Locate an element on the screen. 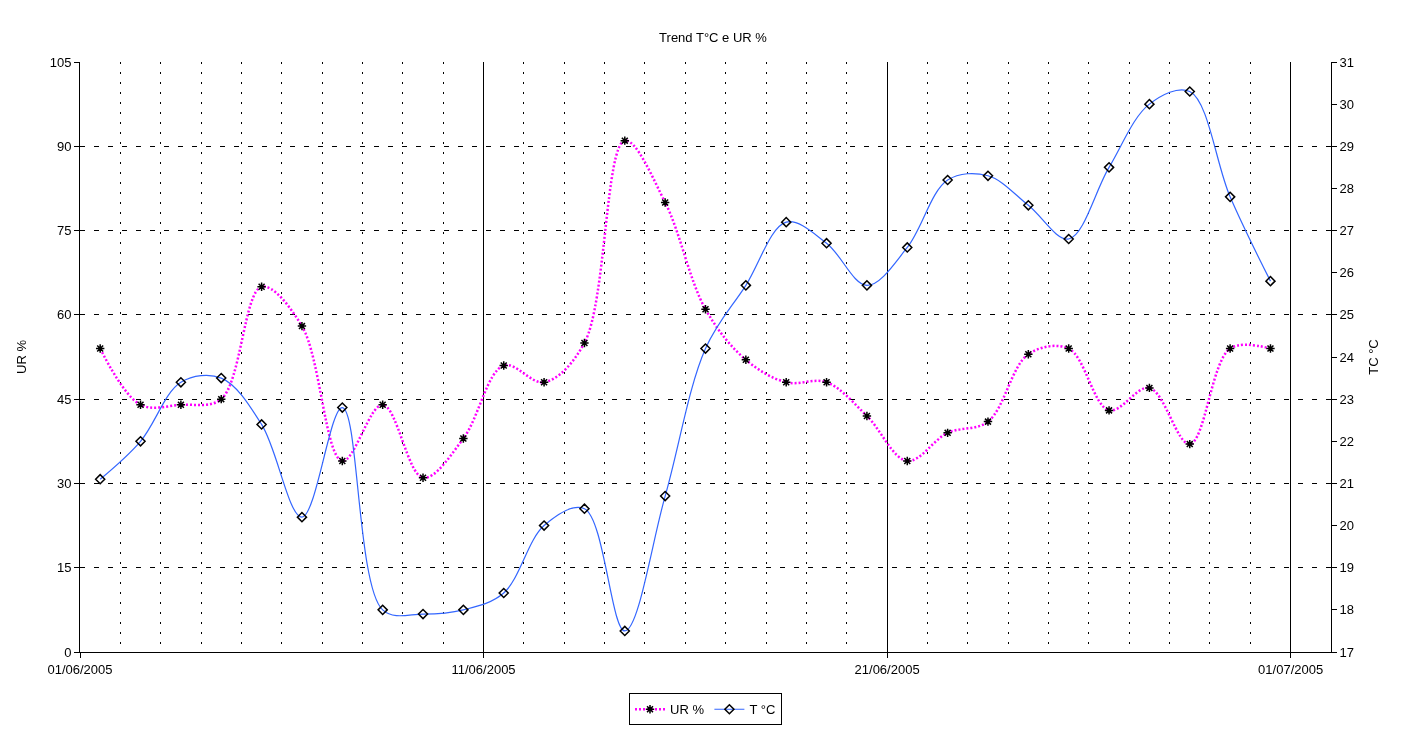 The image size is (1426, 742). y-tick-label: 60 is located at coordinates (64, 315).